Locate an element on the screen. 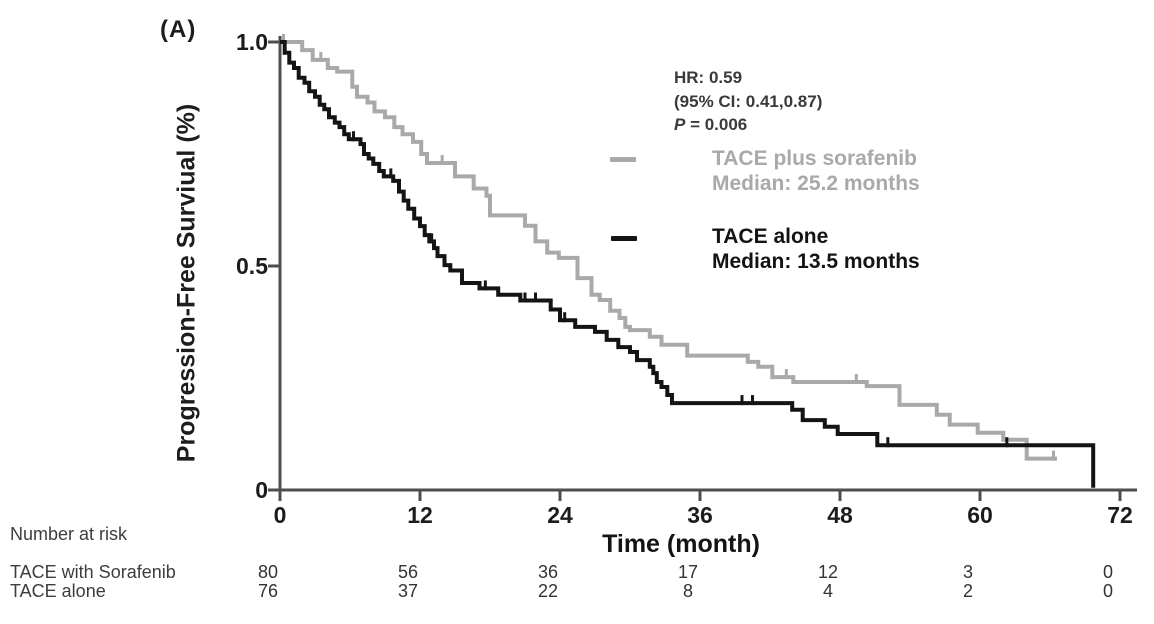  x-tick-label-72: 72 is located at coordinates (1120, 515).